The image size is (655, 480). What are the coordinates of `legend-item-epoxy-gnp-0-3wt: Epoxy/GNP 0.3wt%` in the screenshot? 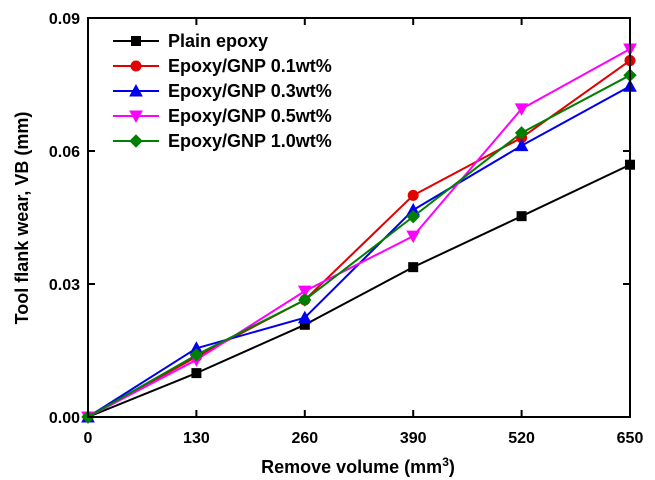 It's located at (222, 91).